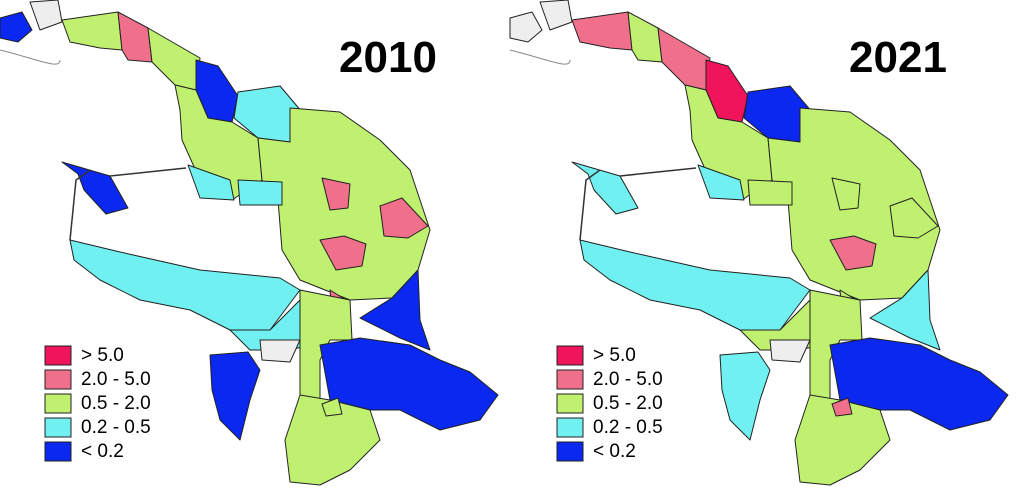 The width and height of the screenshot is (1024, 489). What do you see at coordinates (388, 57) in the screenshot?
I see `map-title: 2010` at bounding box center [388, 57].